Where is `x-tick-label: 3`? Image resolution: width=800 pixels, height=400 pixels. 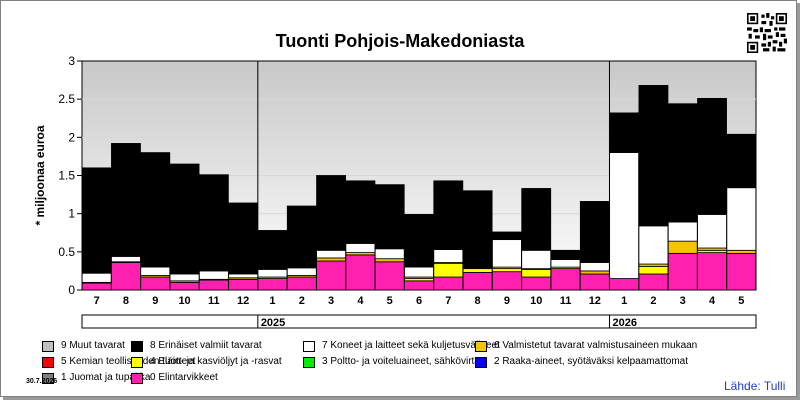
x-tick-label: 3 is located at coordinates (331, 301).